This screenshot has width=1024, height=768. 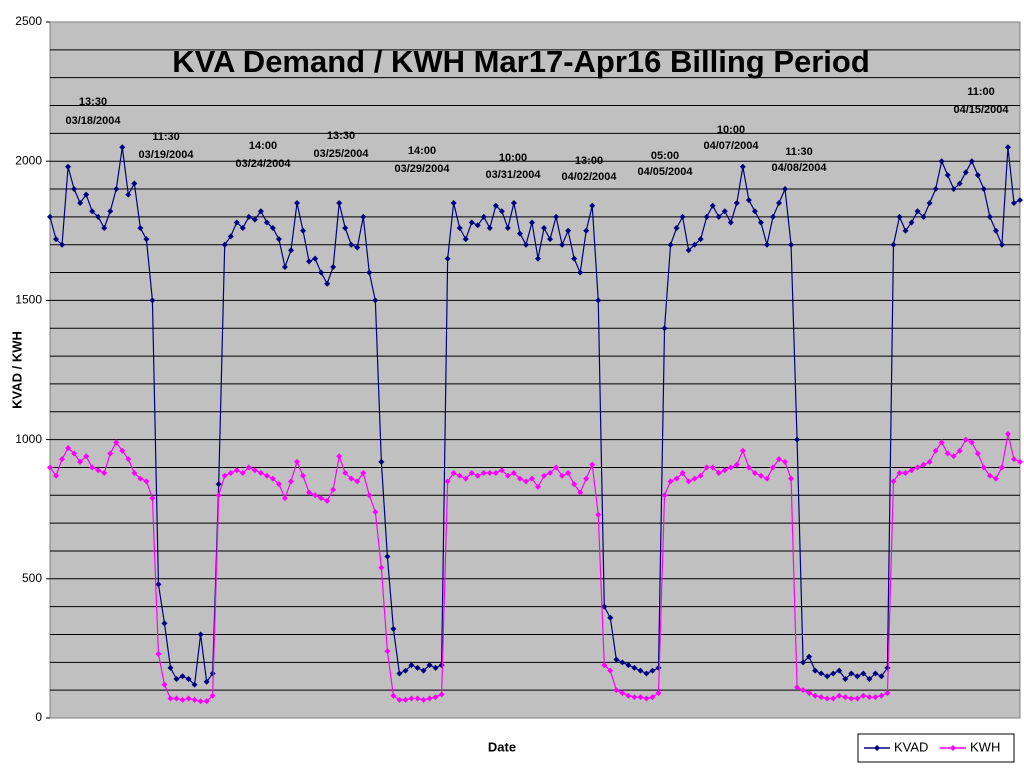 I want to click on y-tick-label: 0, so click(x=38, y=717).